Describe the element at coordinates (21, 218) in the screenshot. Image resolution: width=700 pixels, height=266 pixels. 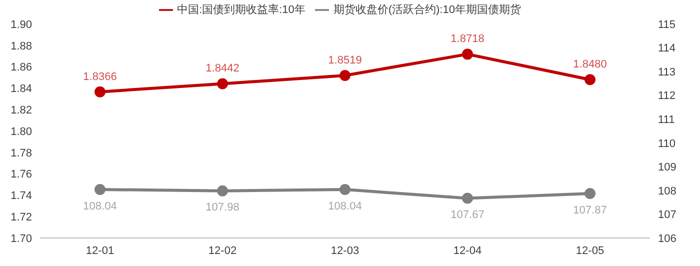
I see `y-tick-label: 1.72` at that location.